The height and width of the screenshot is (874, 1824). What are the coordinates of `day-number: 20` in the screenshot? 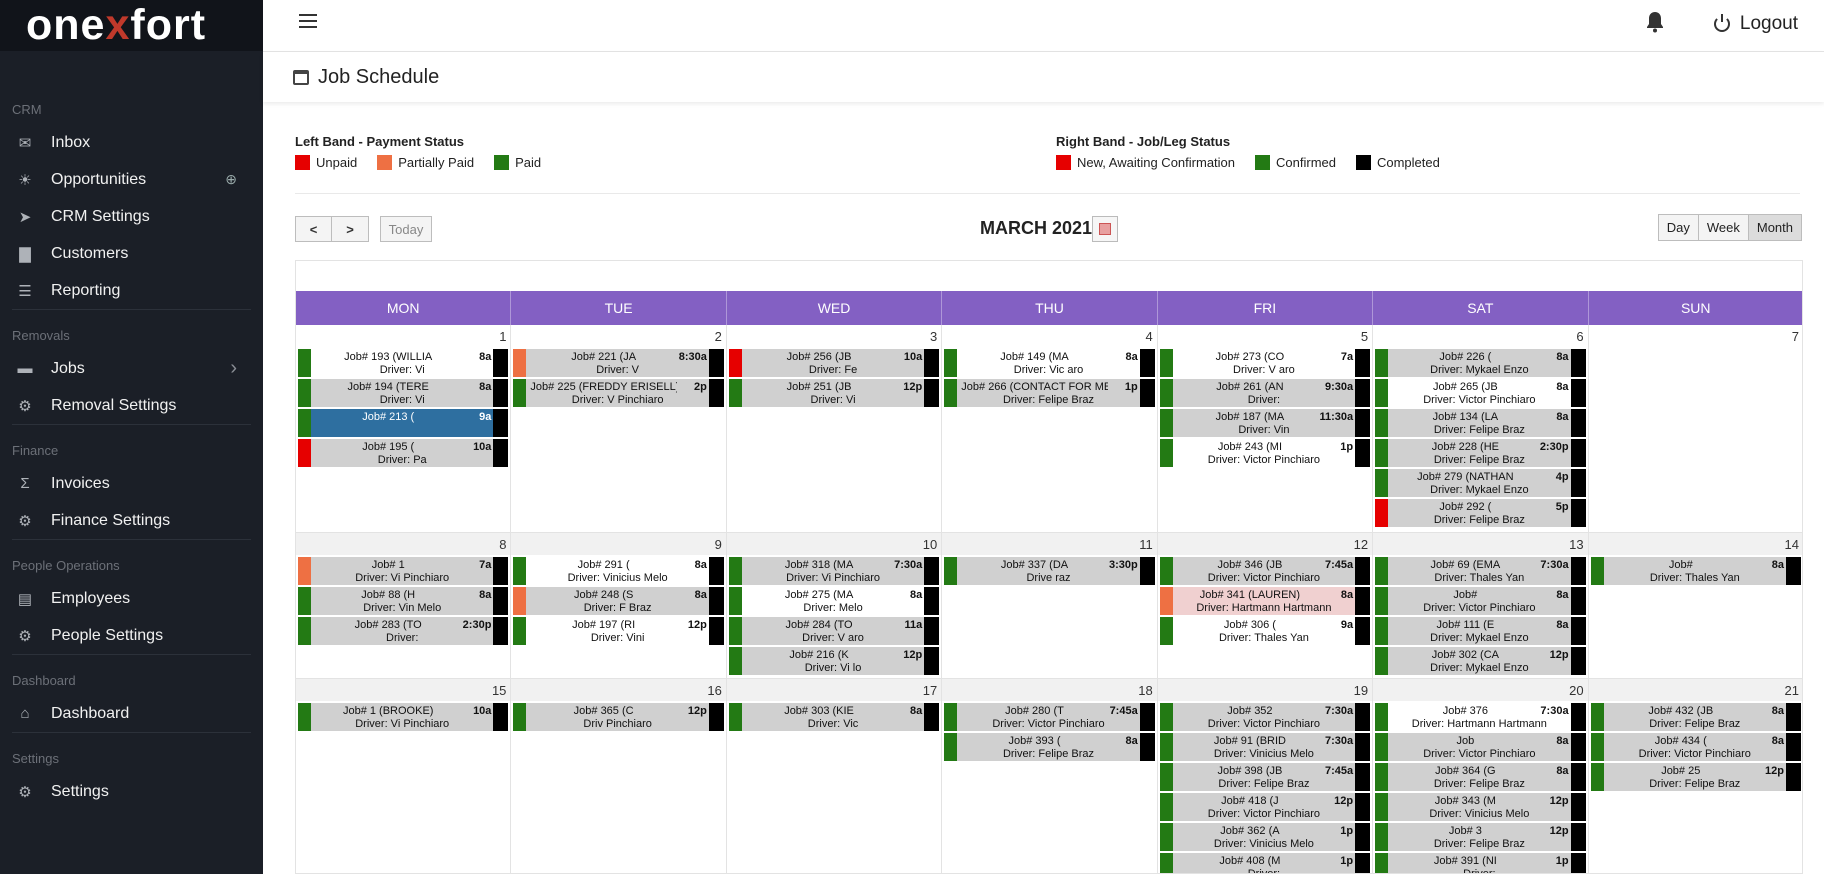 It's located at (1576, 690).